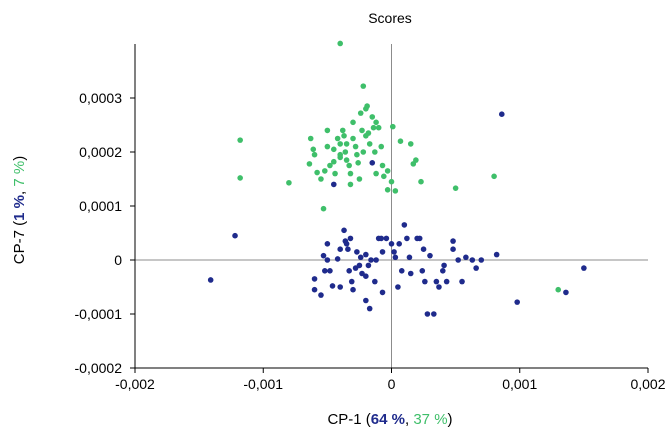 This screenshot has width=665, height=434. What do you see at coordinates (430, 419) in the screenshot?
I see `x-axis-label-pct2: 37 %` at bounding box center [430, 419].